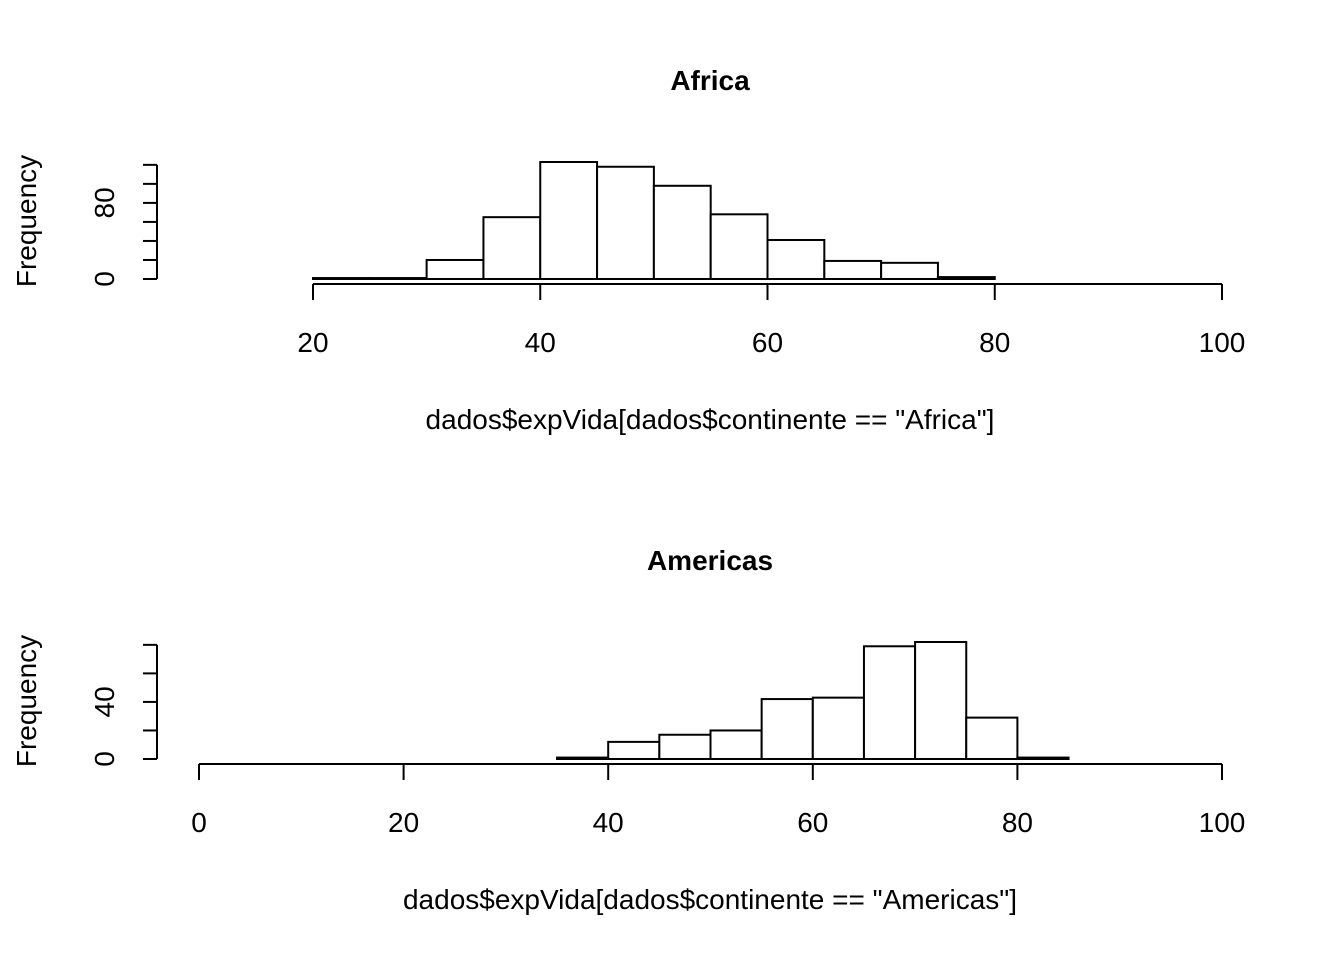 Image resolution: width=1344 pixels, height=960 pixels. What do you see at coordinates (104, 279) in the screenshot?
I see `africa-y-tick-label-0: 0` at bounding box center [104, 279].